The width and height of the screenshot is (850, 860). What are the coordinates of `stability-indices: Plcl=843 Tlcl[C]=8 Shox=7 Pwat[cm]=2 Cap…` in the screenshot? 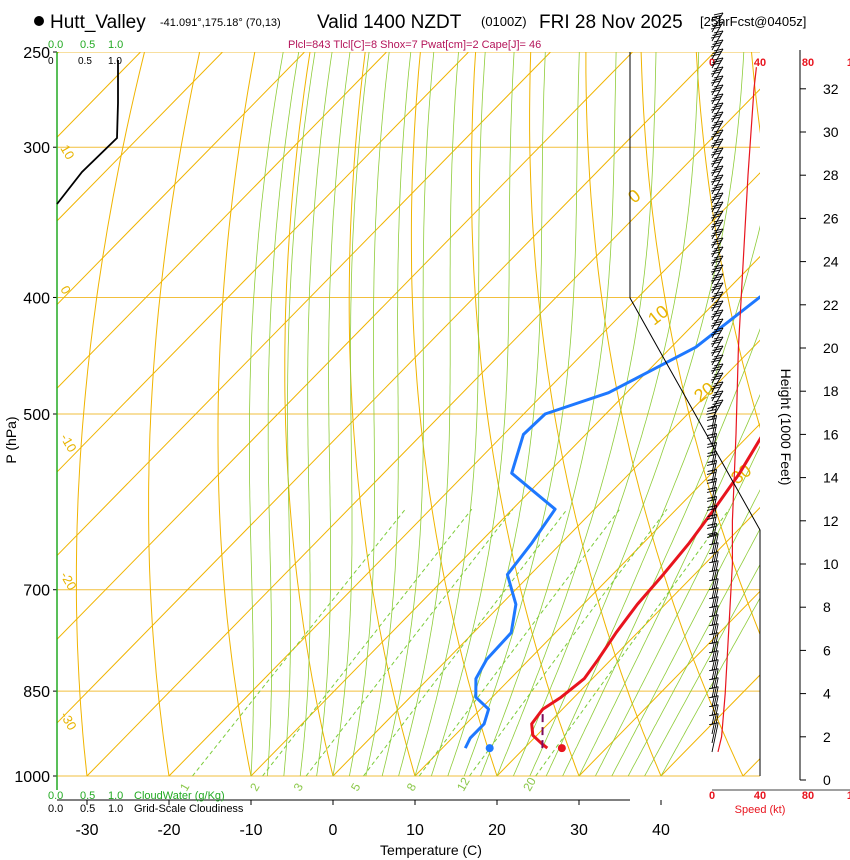 It's located at (414, 45).